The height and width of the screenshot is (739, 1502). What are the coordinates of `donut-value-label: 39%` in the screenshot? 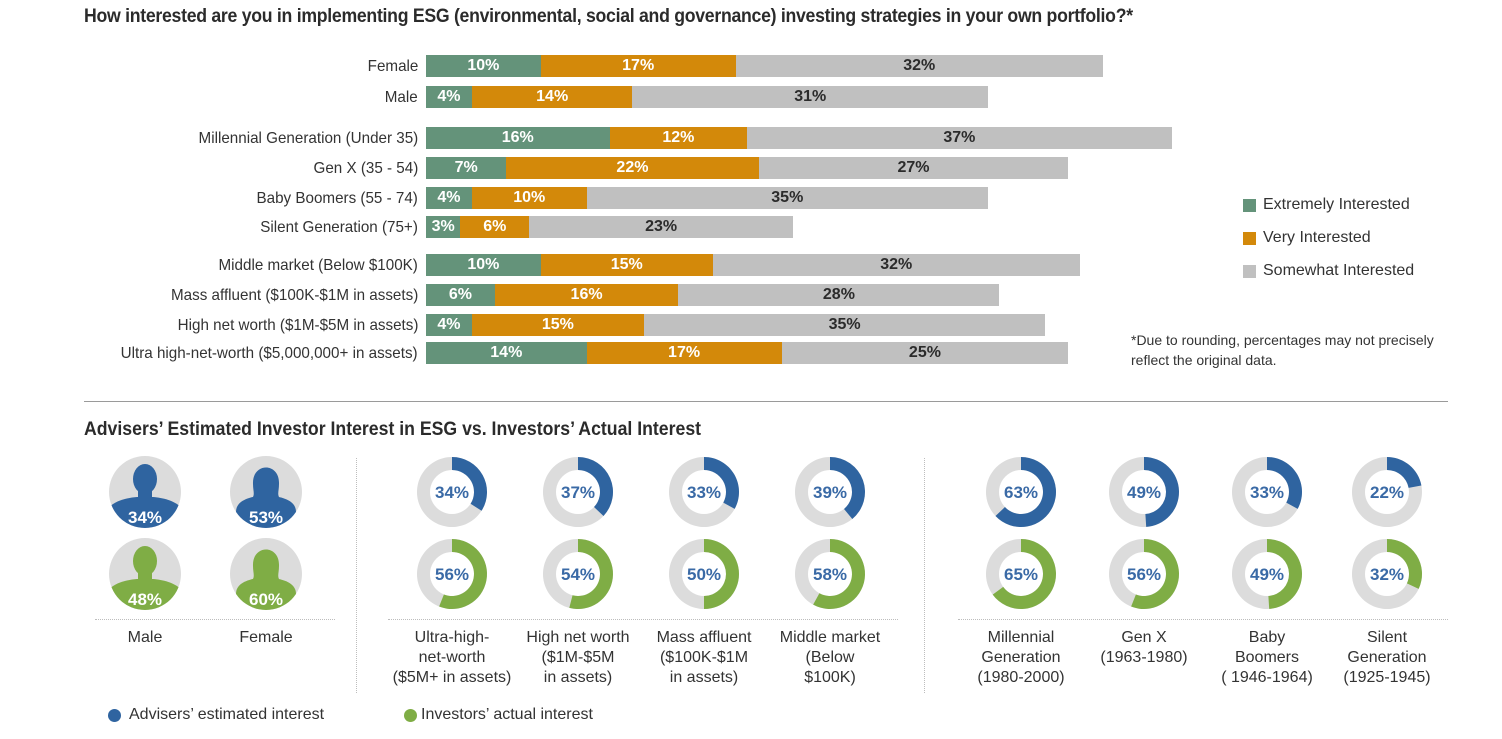 It's located at (830, 492).